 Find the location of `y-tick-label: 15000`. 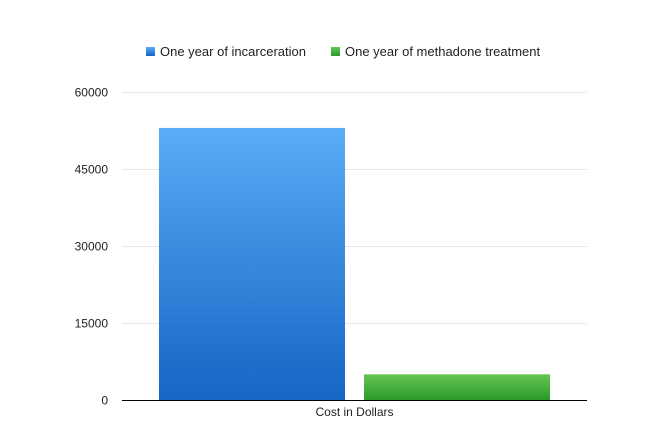

y-tick-label: 15000 is located at coordinates (92, 324).